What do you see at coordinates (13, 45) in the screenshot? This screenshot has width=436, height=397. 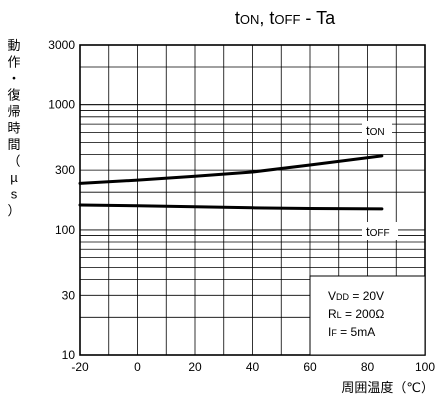 I see `y-axis-label-char: 動` at bounding box center [13, 45].